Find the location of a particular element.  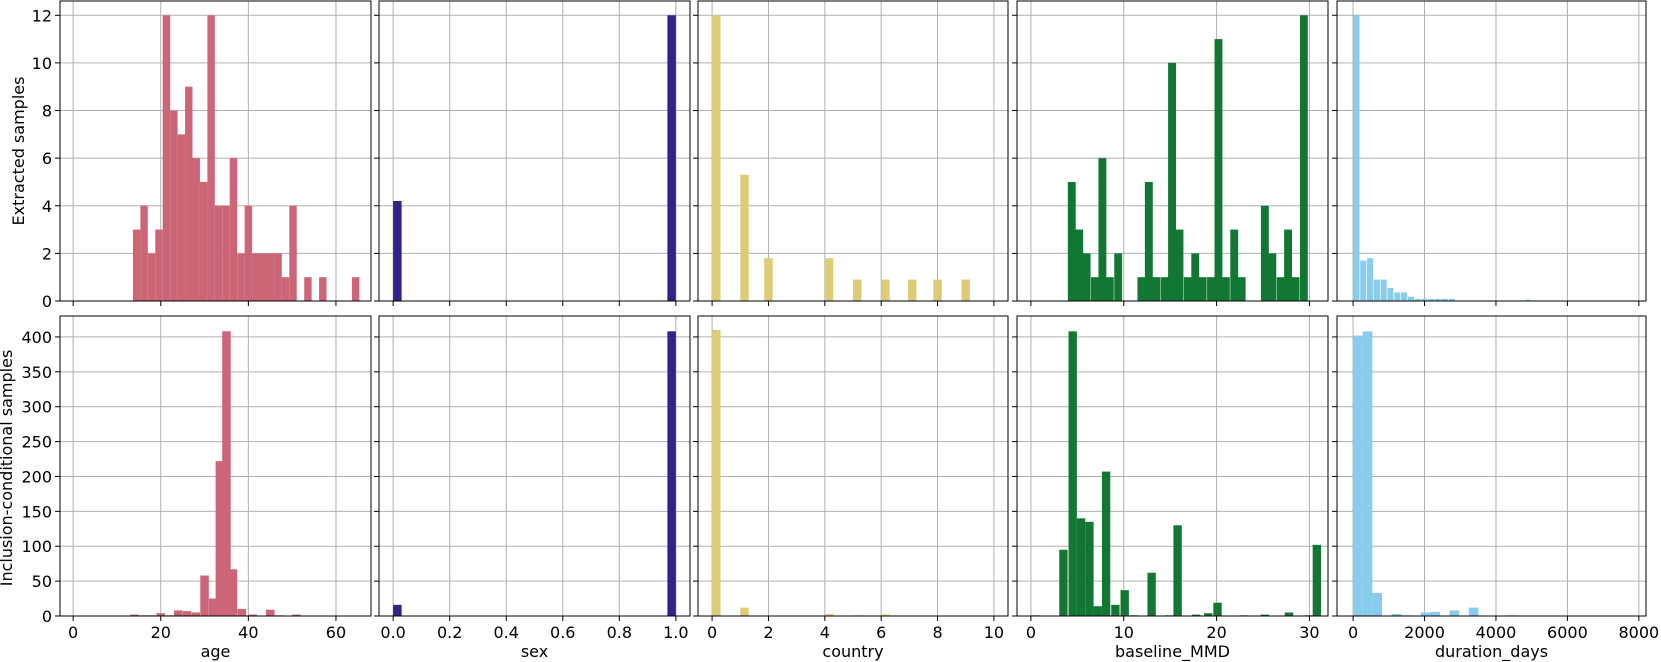

x-tick-label: 60 is located at coordinates (336, 632).